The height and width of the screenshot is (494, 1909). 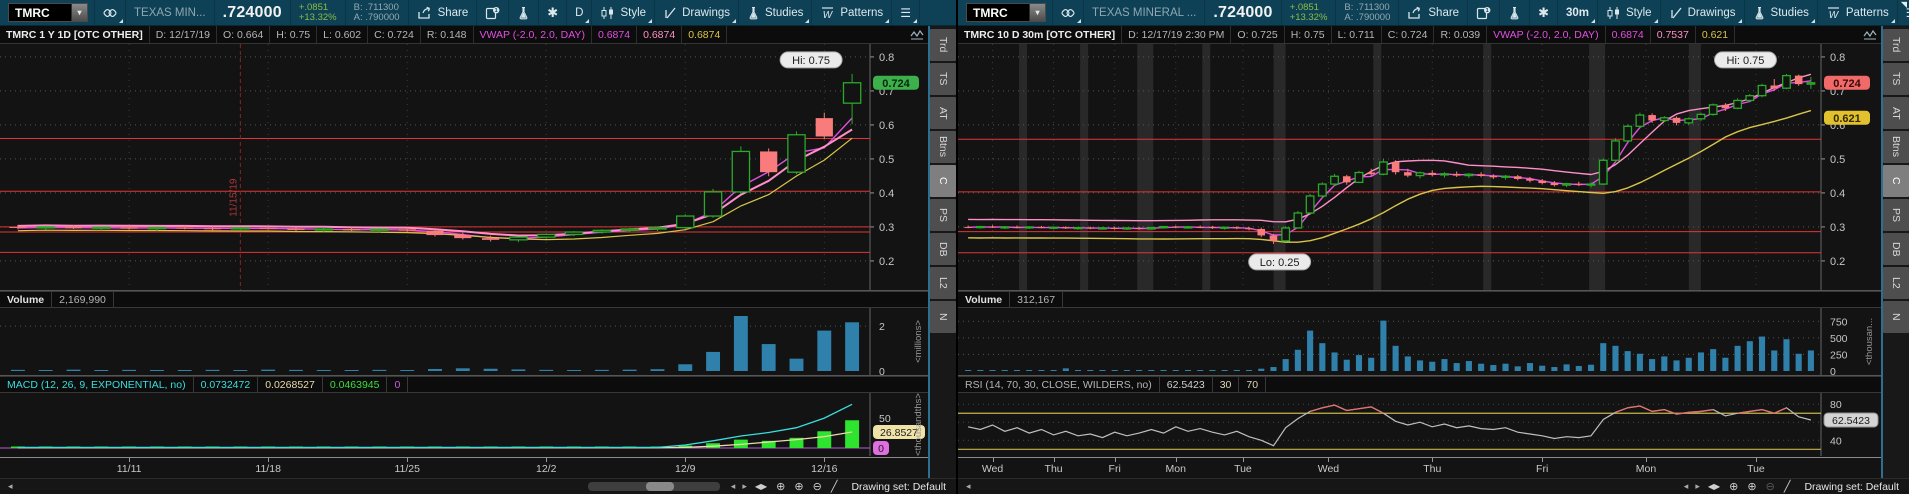 I want to click on time-scrollbar, so click(x=653, y=486).